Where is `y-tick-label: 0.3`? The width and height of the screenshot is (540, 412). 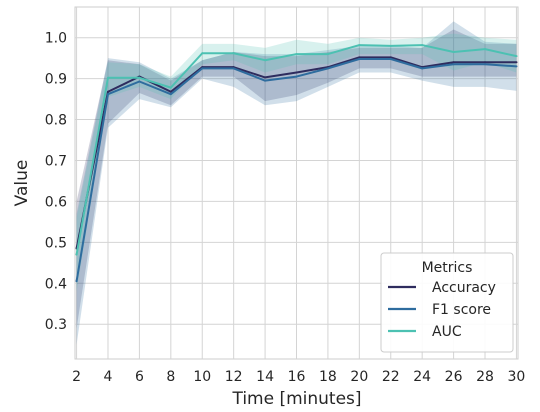
y-tick-label: 0.3 is located at coordinates (56, 325).